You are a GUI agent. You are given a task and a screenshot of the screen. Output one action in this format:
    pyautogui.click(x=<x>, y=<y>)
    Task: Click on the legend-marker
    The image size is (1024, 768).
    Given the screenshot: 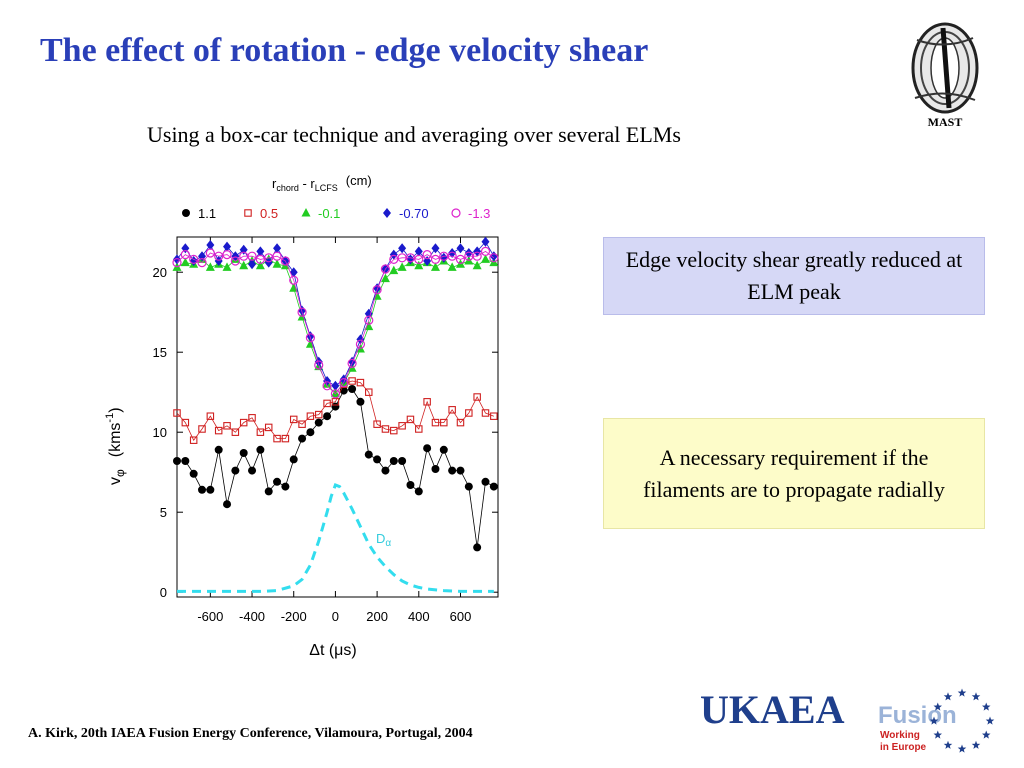 What is the action you would take?
    pyautogui.click(x=306, y=212)
    